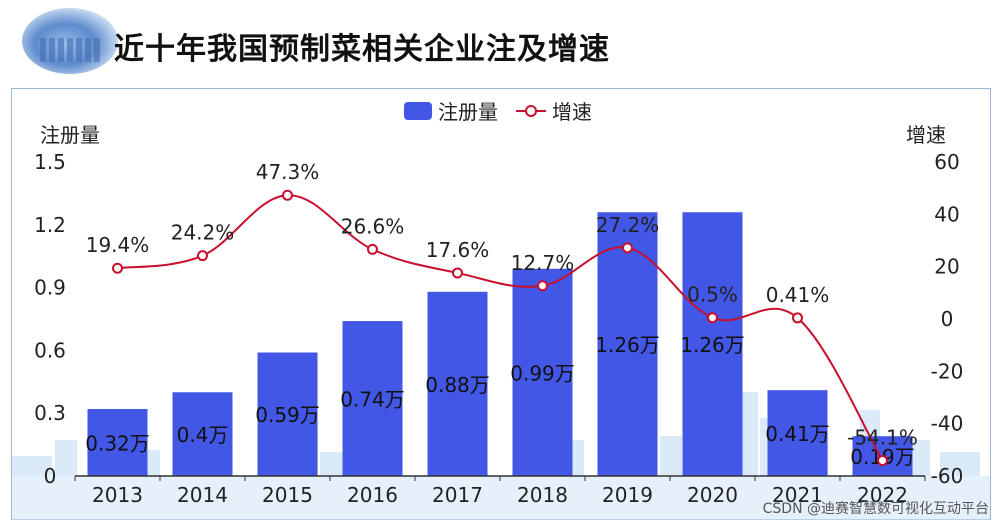 The width and height of the screenshot is (1003, 526). I want to click on bar-label-2016: 0.74万, so click(372, 400).